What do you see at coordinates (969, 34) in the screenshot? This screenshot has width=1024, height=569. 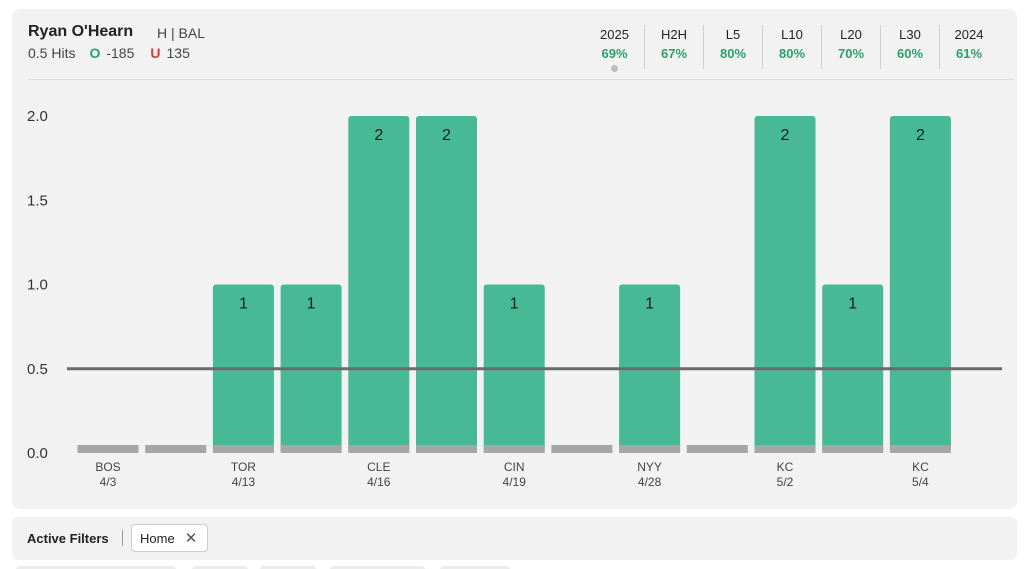 I see `stat-label: 2024` at bounding box center [969, 34].